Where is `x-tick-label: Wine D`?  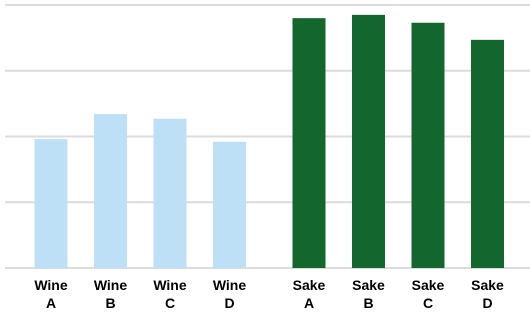
x-tick-label: Wine D is located at coordinates (229, 294).